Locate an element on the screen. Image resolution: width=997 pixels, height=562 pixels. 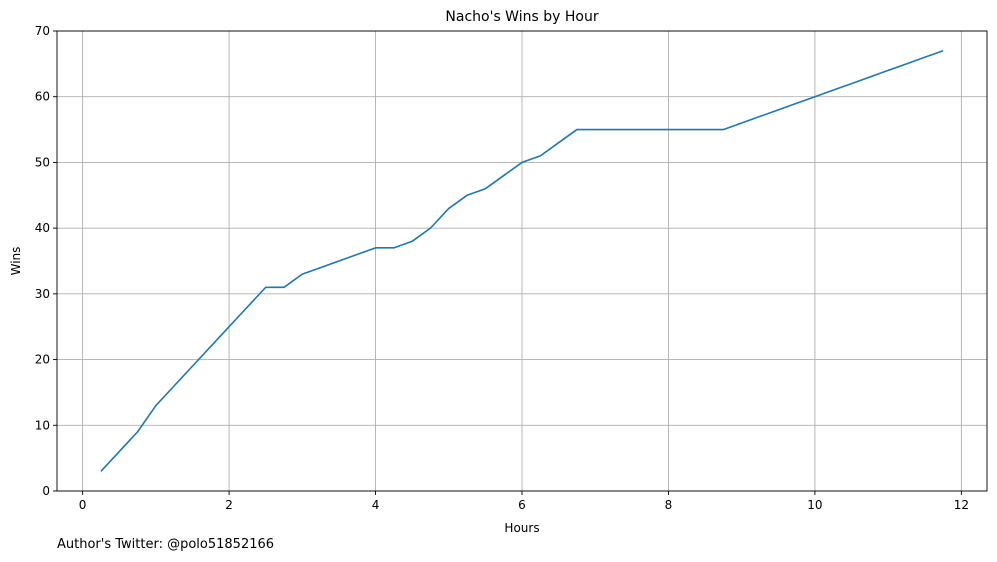
y-tick-label: 20 is located at coordinates (42, 360).